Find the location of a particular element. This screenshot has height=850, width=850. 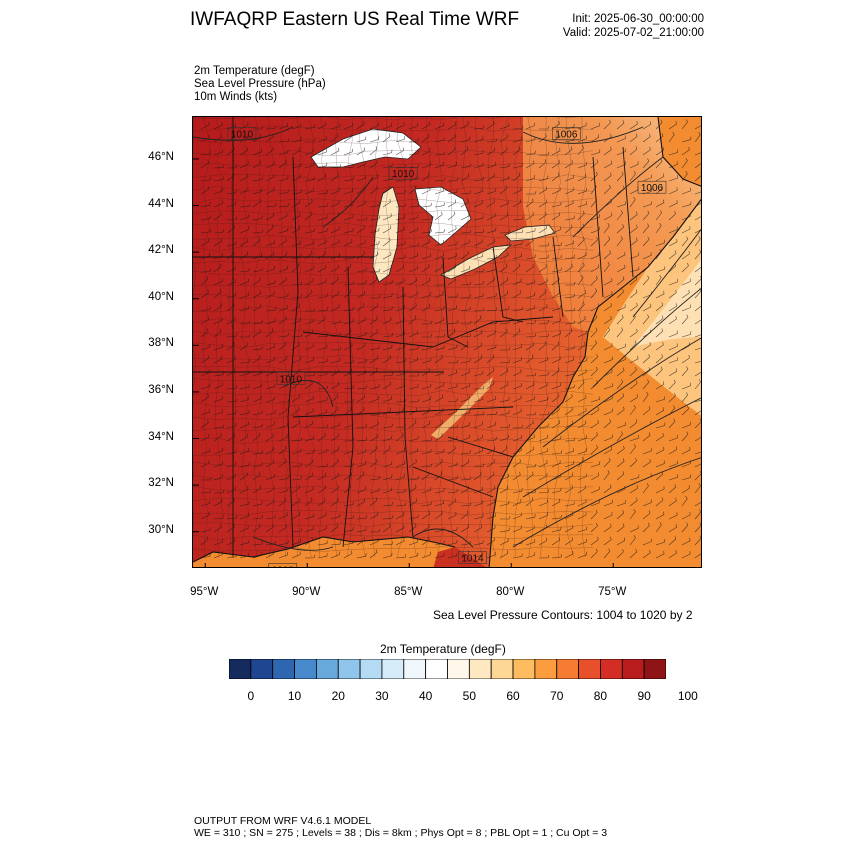

lon-label: 85°W is located at coordinates (408, 592).